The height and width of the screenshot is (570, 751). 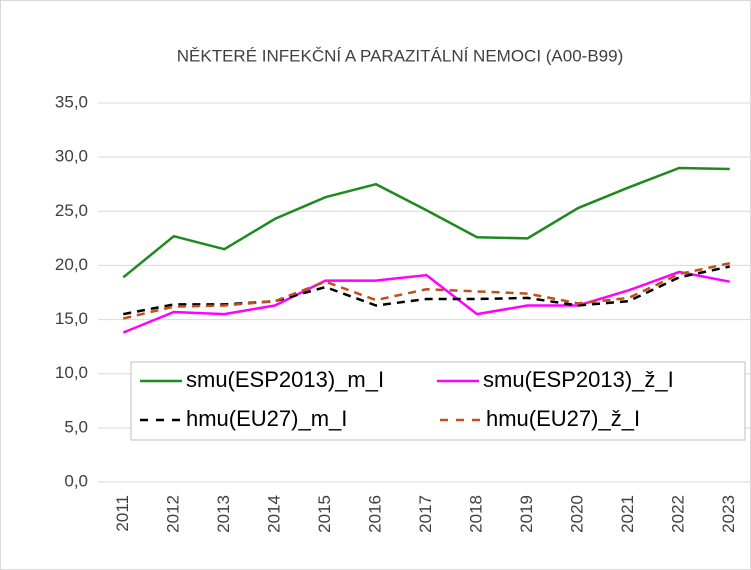 What do you see at coordinates (71, 264) in the screenshot?
I see `y-tick-label: 20,0` at bounding box center [71, 264].